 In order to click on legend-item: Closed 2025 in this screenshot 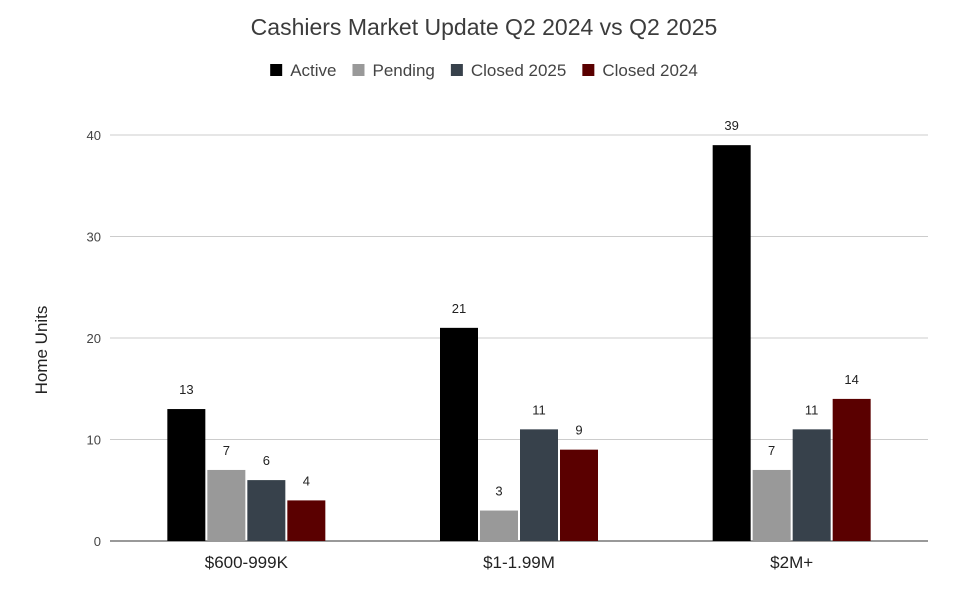, I will do `click(508, 70)`.